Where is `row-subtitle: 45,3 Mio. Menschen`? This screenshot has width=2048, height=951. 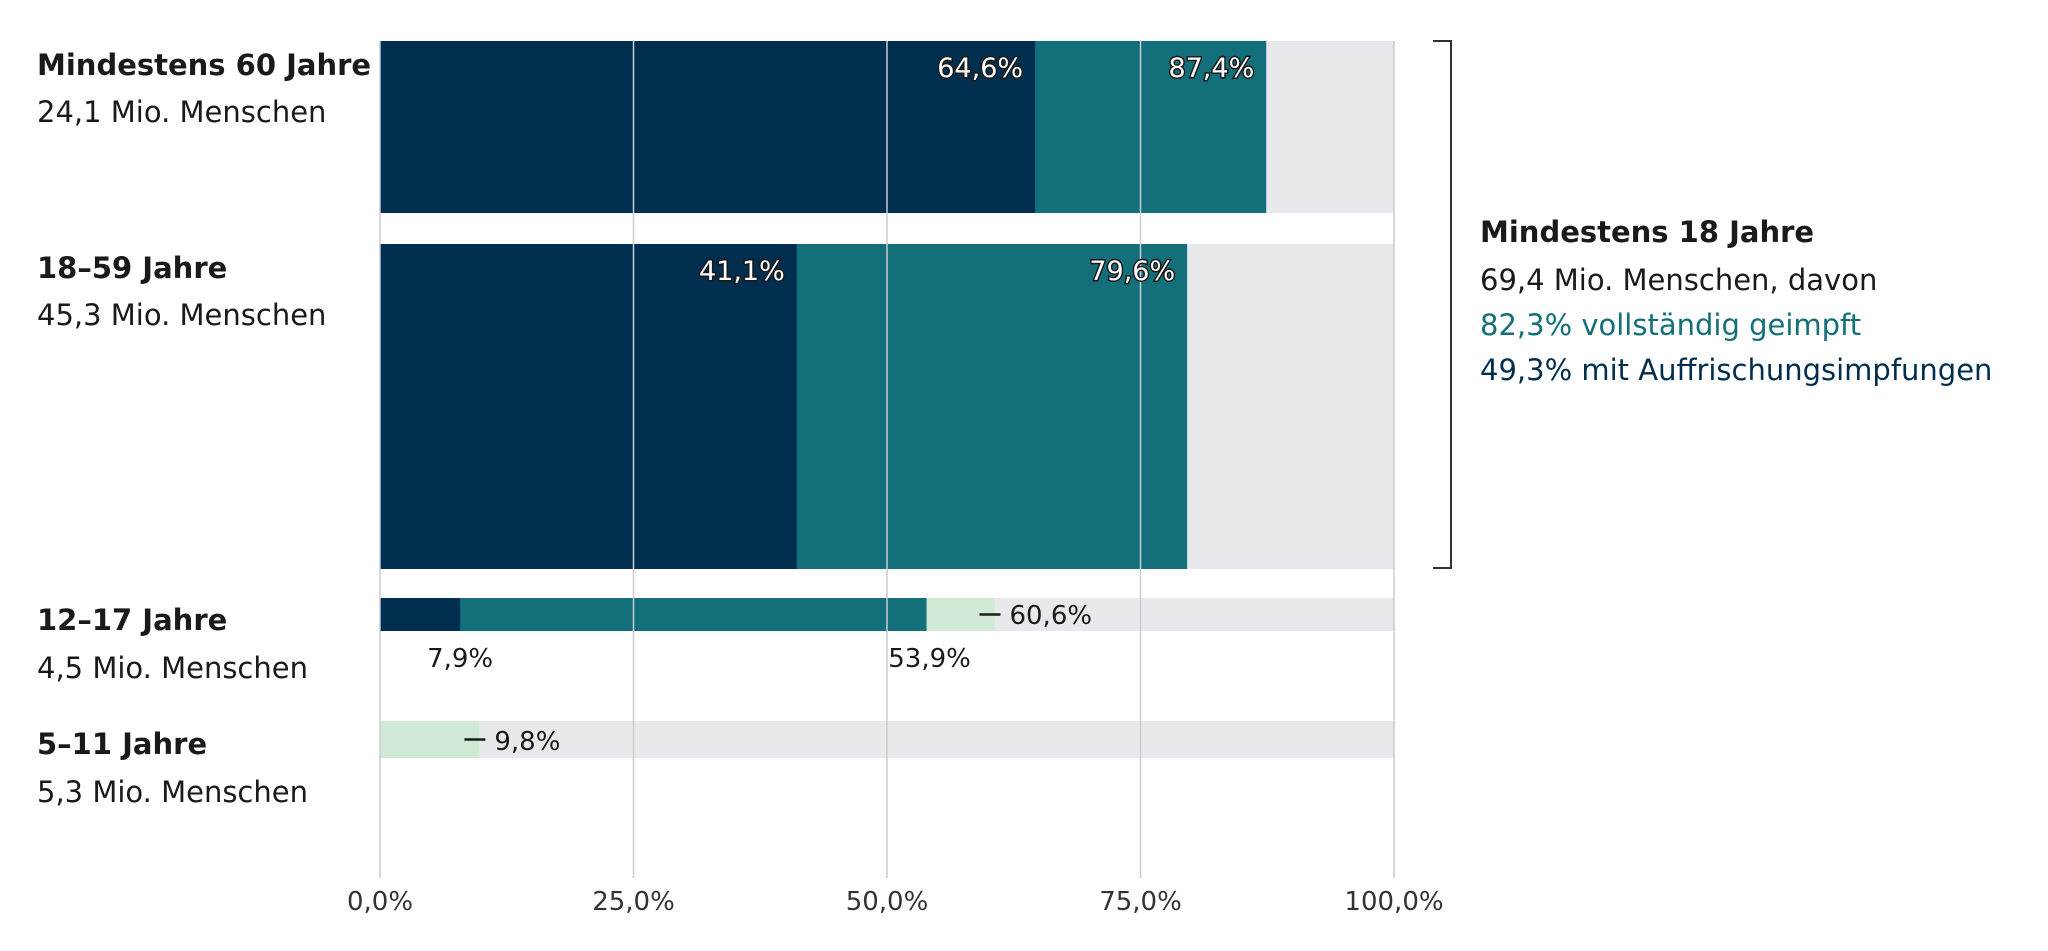 row-subtitle: 45,3 Mio. Menschen is located at coordinates (181, 315).